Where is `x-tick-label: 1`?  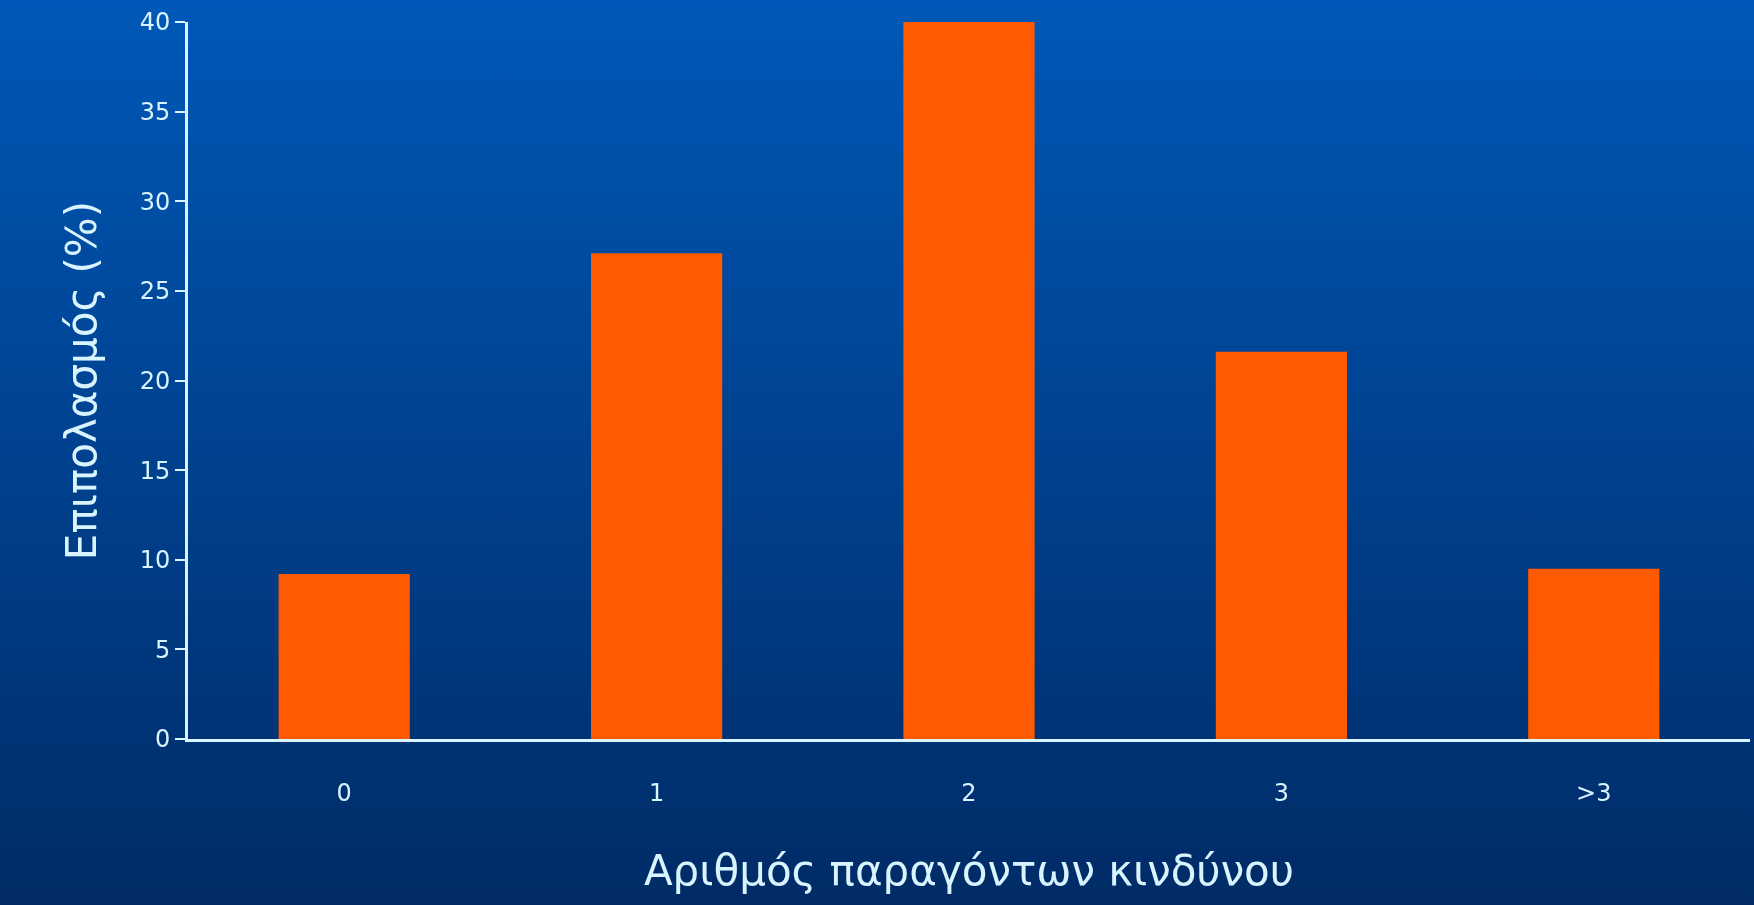
x-tick-label: 1 is located at coordinates (656, 792).